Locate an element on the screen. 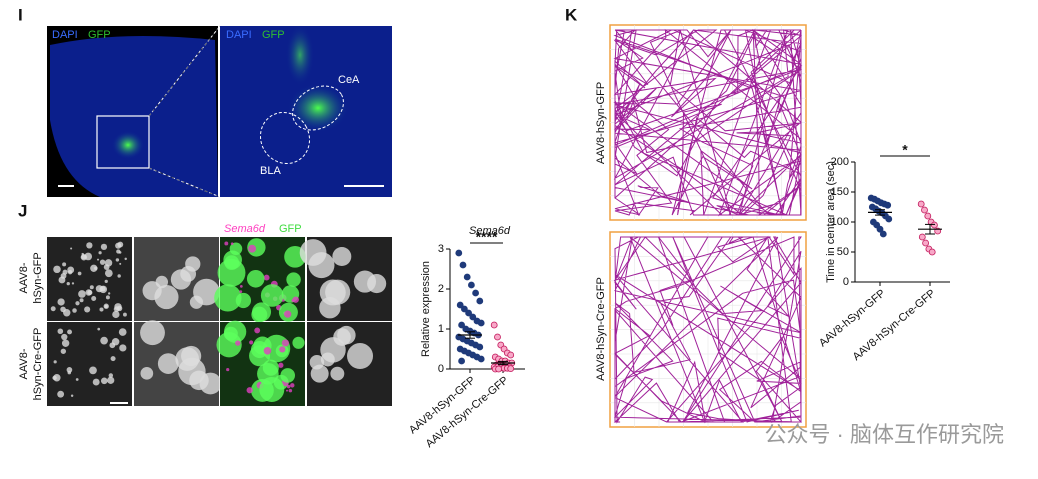  y-tick-label: 150 is located at coordinates (840, 192).